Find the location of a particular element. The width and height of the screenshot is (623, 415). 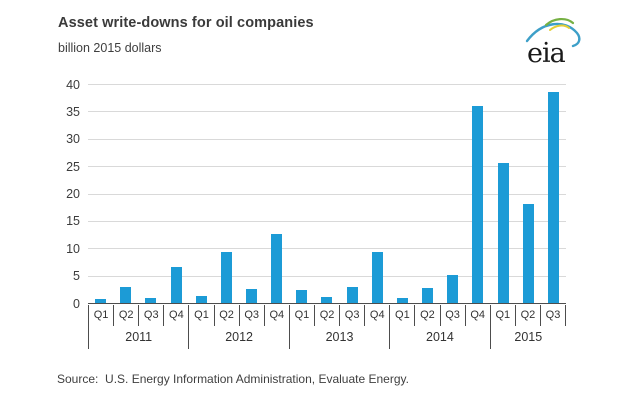

year-label: 2013 is located at coordinates (340, 337).